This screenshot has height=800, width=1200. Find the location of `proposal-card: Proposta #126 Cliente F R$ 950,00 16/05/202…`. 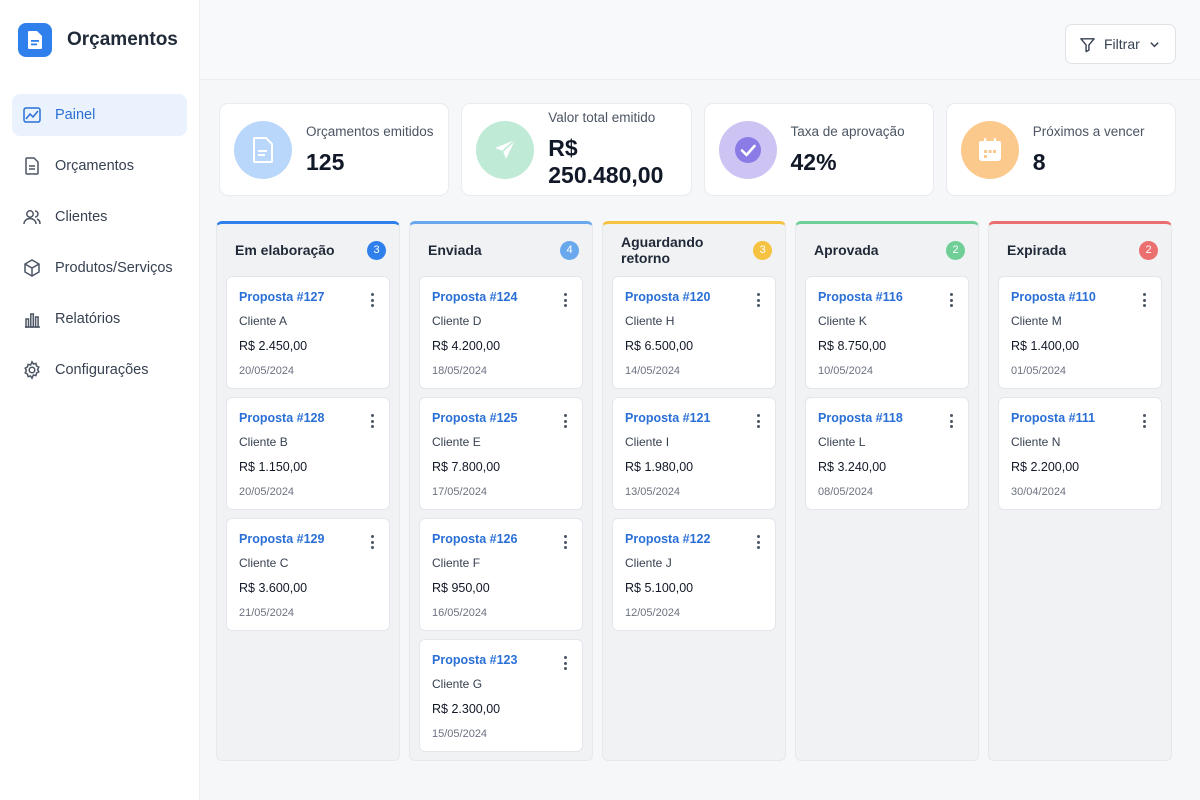

proposal-card: Proposta #126 Cliente F R$ 950,00 16/05/202… is located at coordinates (501, 574).